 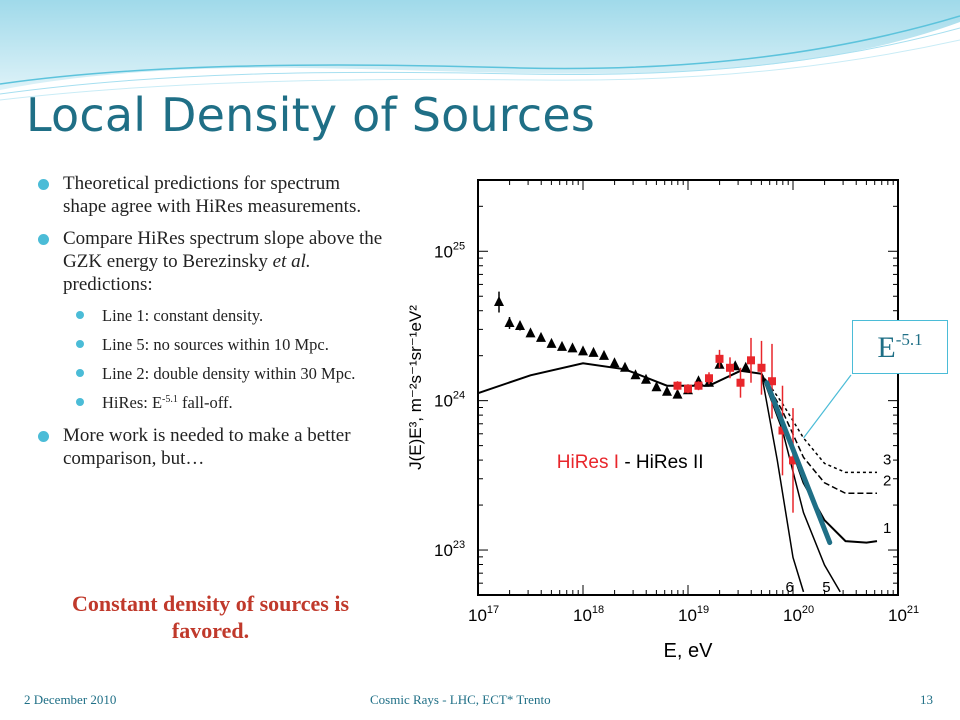 I want to click on bullet-text: predictions:, so click(x=108, y=284).